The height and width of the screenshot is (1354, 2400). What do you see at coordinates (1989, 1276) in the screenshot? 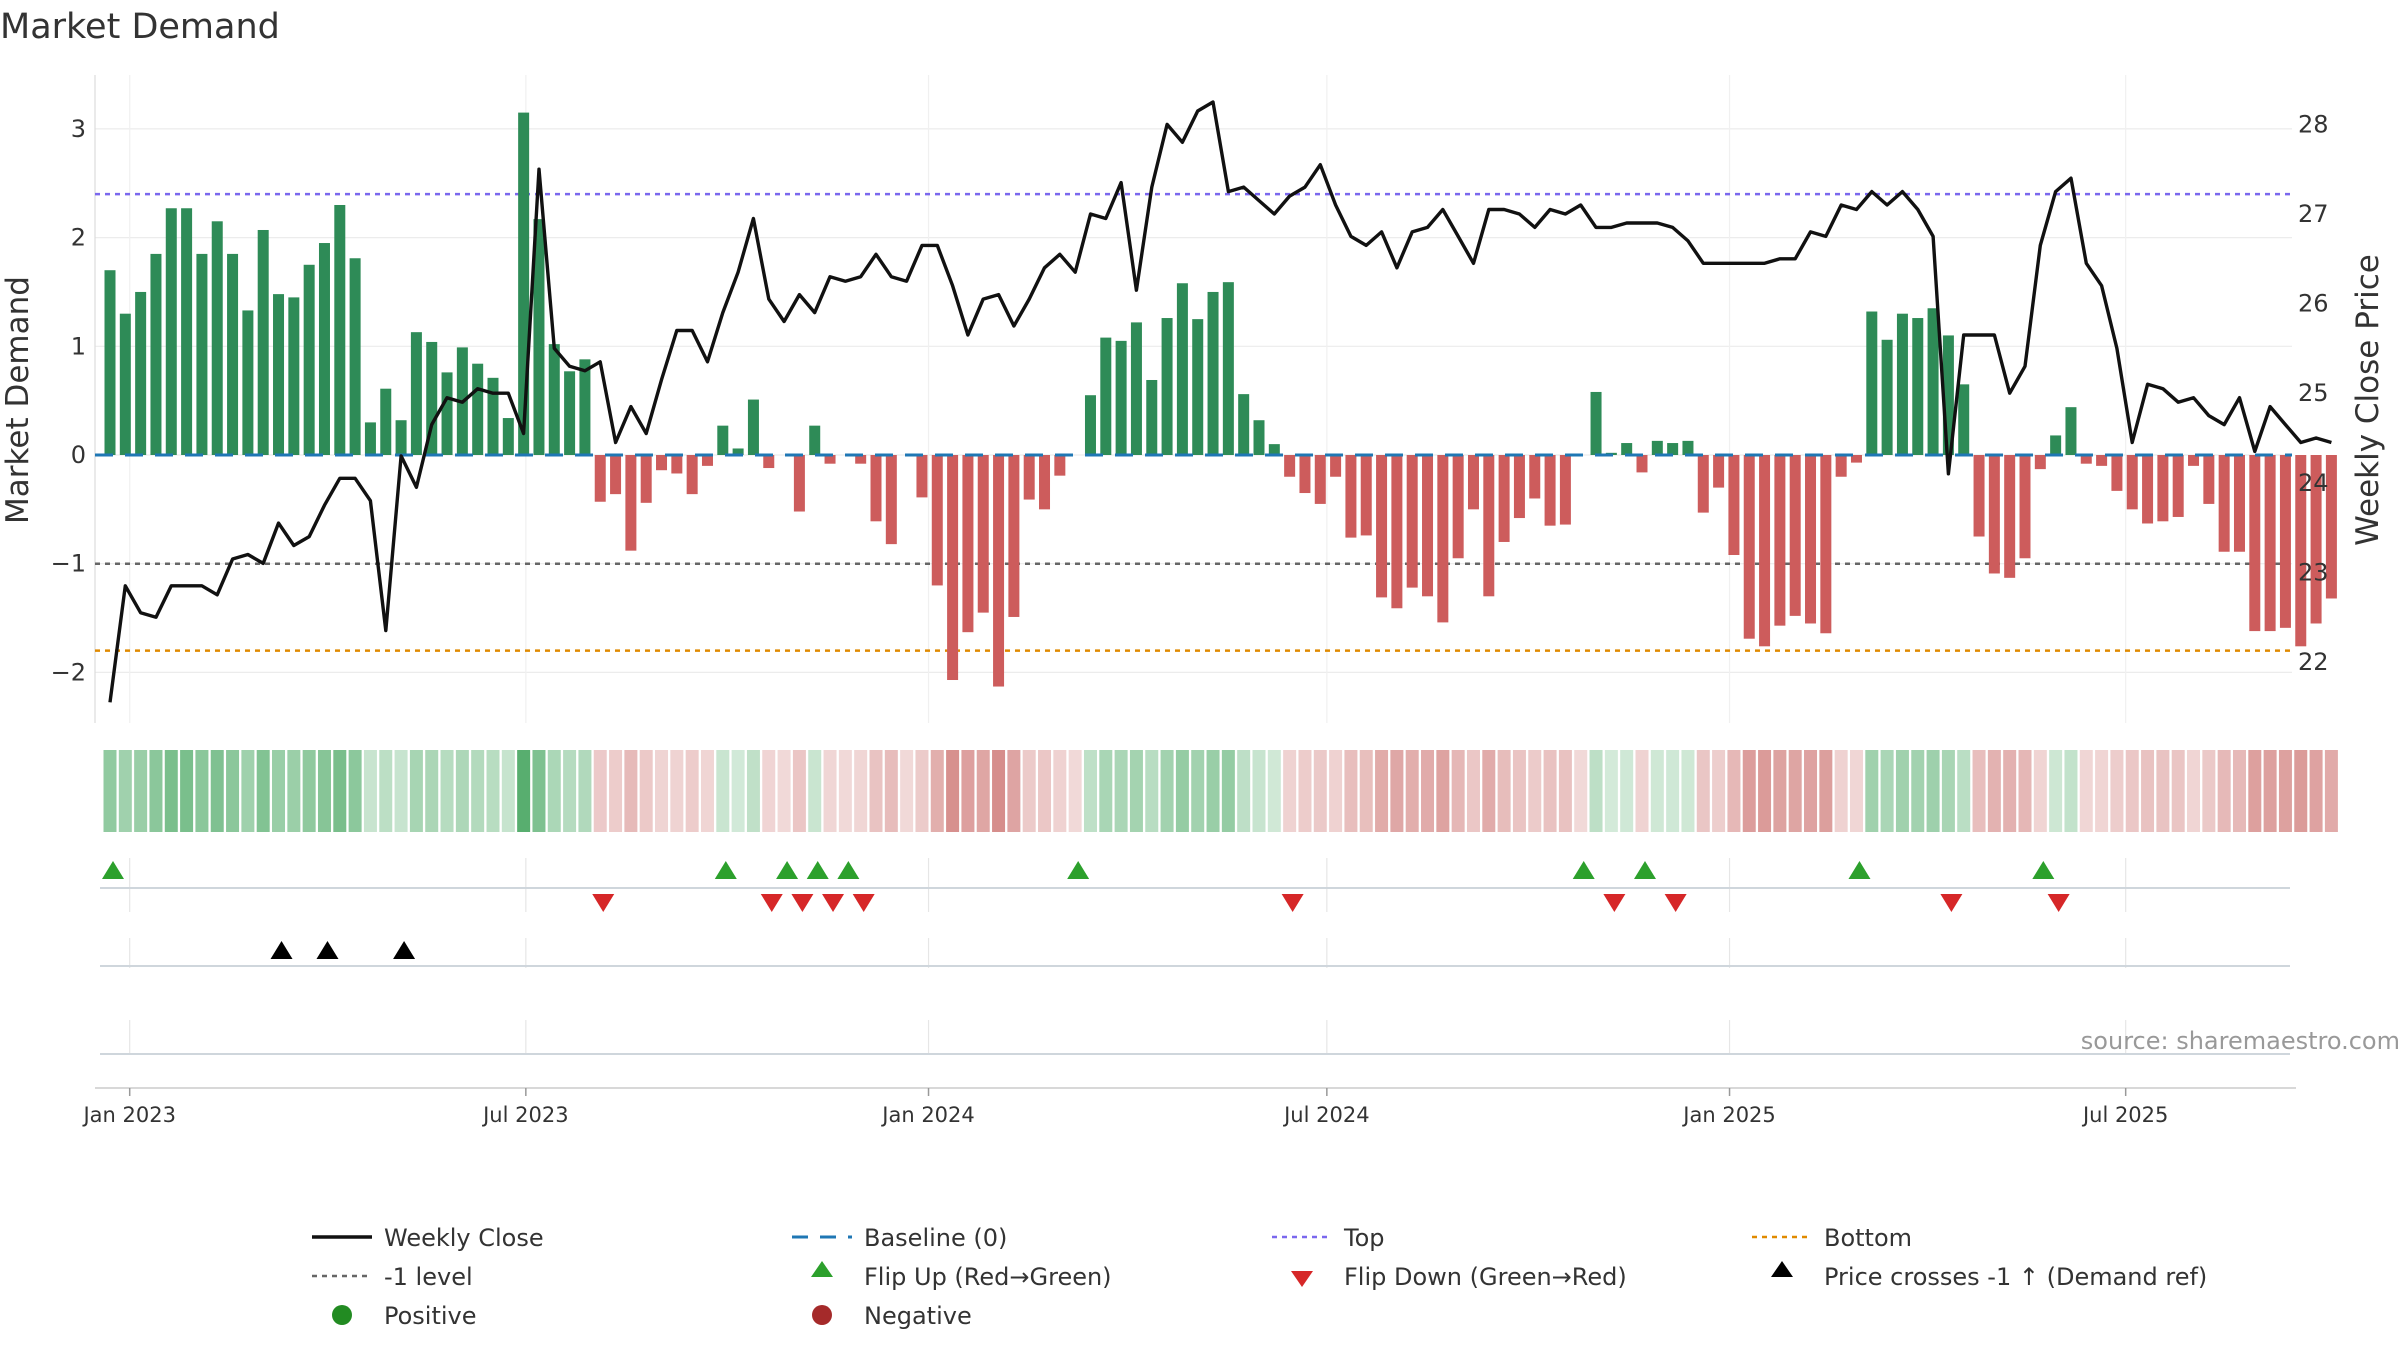
I see `legend-item: Price crosses -1 ↑ (Demand ref)` at bounding box center [1989, 1276].